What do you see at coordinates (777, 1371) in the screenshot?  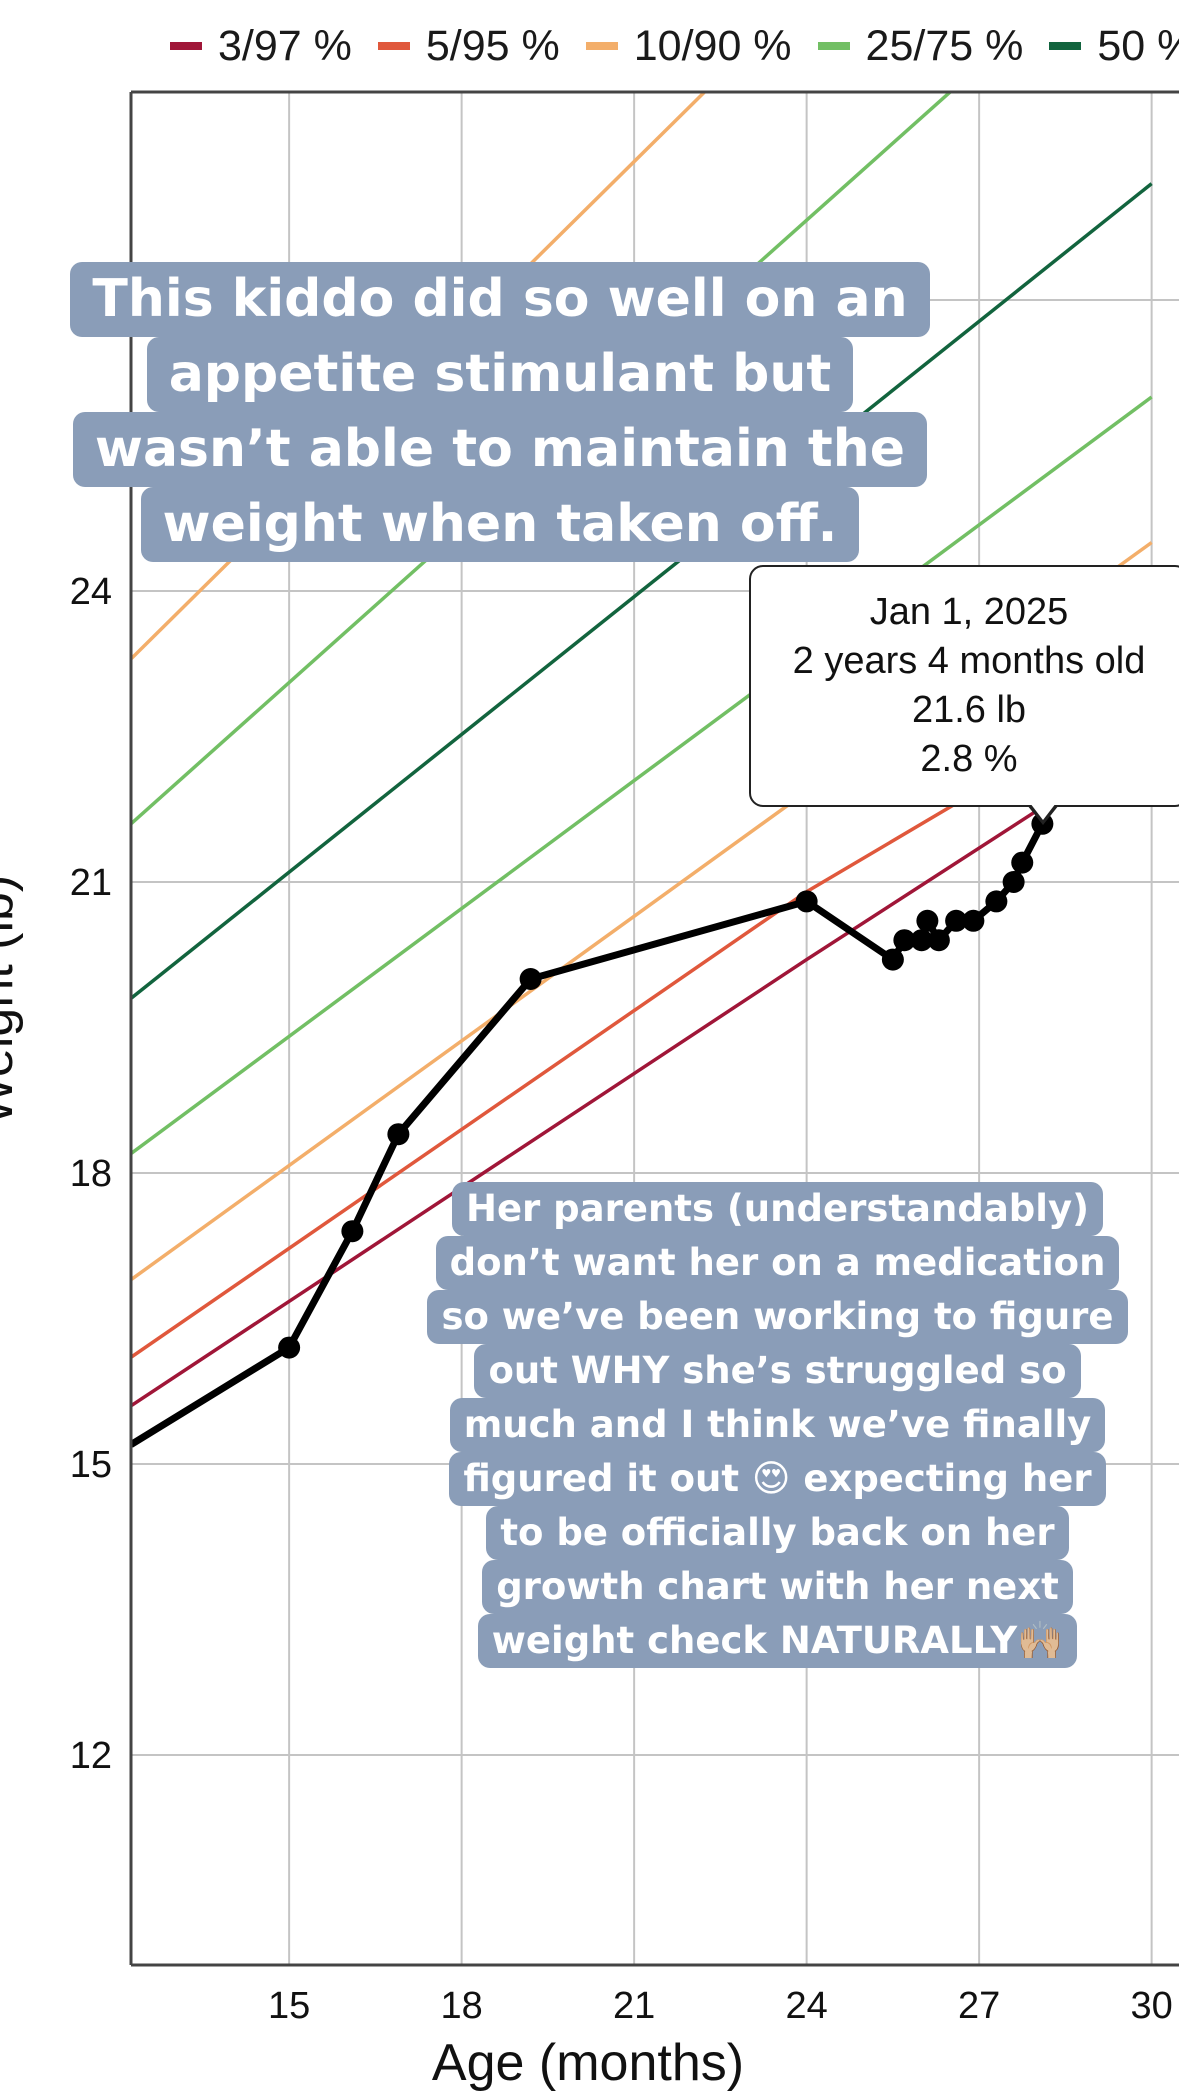 I see `caption-bottom-line: out WHY she’s struggled so` at bounding box center [777, 1371].